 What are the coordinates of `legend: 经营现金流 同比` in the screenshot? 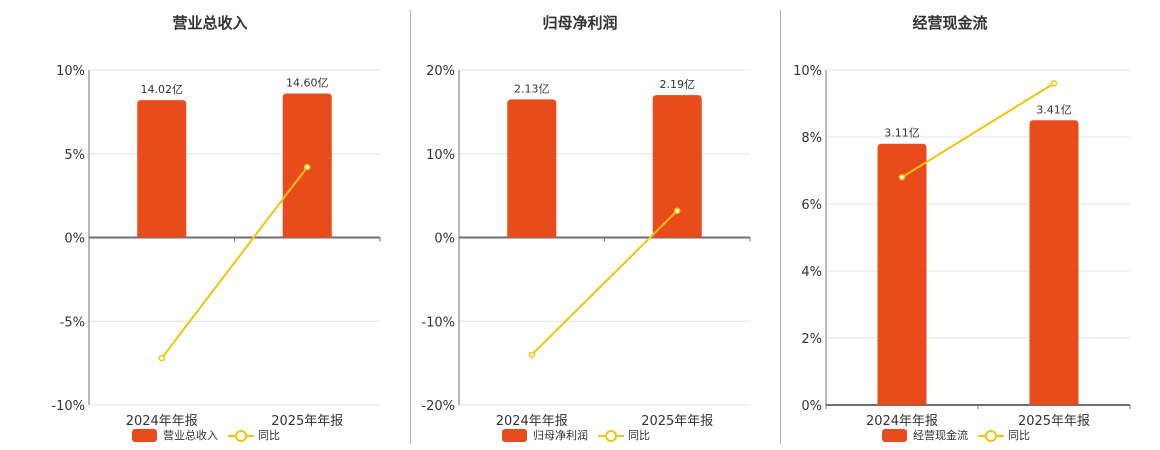 It's located at (956, 435).